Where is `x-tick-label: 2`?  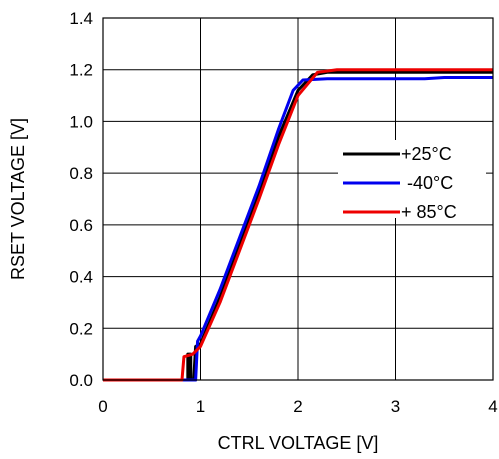 x-tick-label: 2 is located at coordinates (297, 406).